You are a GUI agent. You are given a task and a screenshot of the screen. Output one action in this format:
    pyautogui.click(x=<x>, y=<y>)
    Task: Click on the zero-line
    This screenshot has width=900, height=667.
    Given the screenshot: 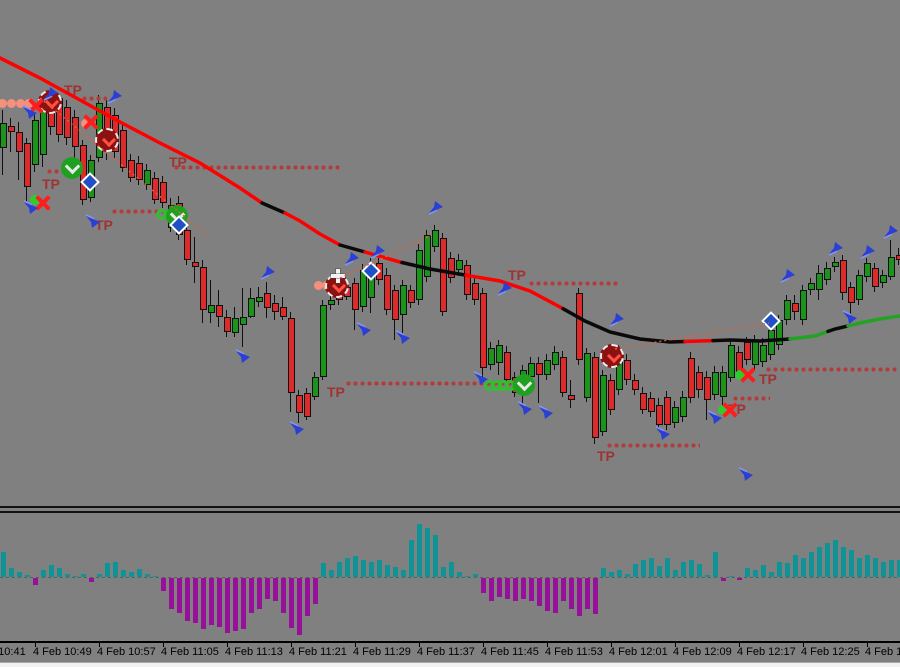 What is the action you would take?
    pyautogui.click(x=450, y=577)
    